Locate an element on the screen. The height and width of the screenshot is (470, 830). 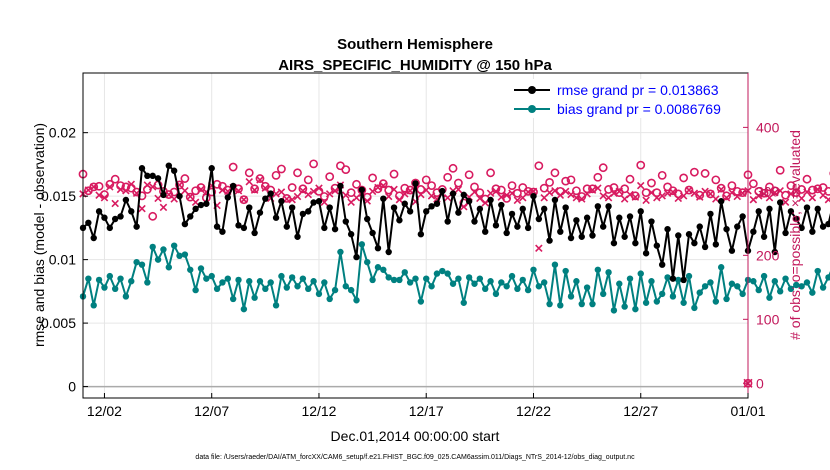
legend-rmse-label: rmse grand pr = 0.013863 is located at coordinates (638, 90).